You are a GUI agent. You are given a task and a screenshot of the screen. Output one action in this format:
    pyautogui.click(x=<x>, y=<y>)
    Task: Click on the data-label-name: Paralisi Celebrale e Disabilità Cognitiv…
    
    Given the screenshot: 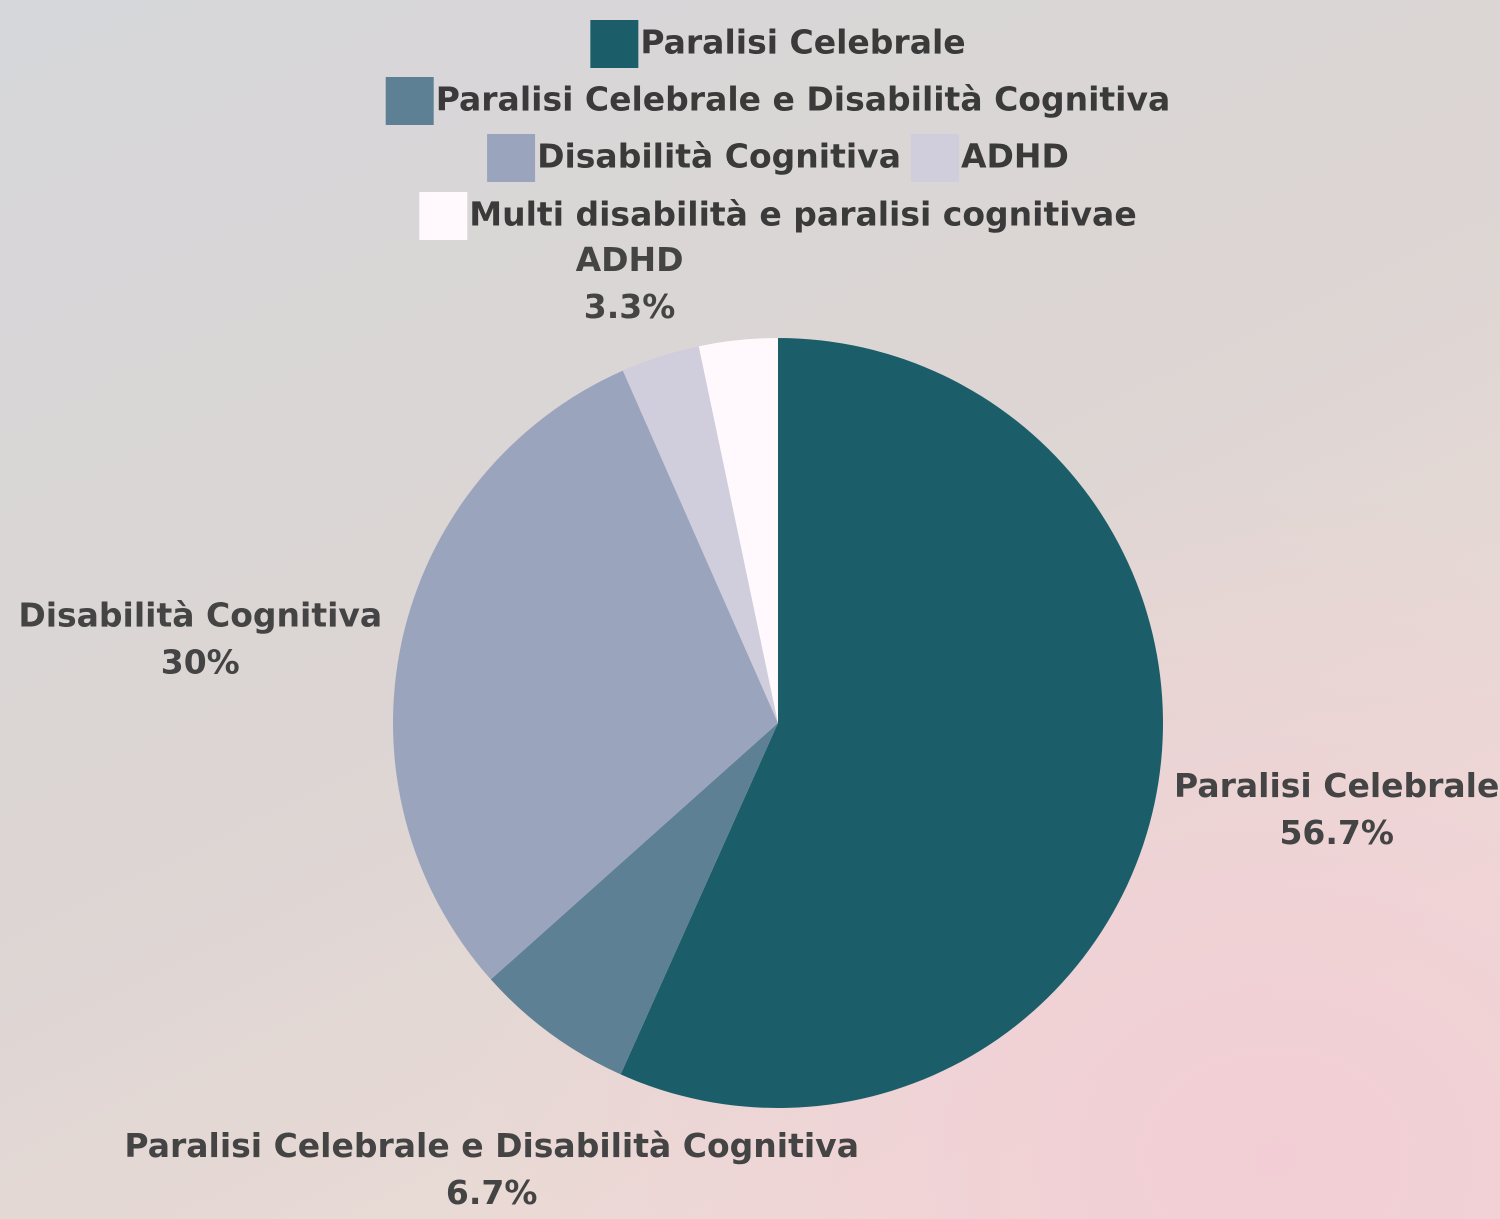 What is the action you would take?
    pyautogui.click(x=491, y=1145)
    